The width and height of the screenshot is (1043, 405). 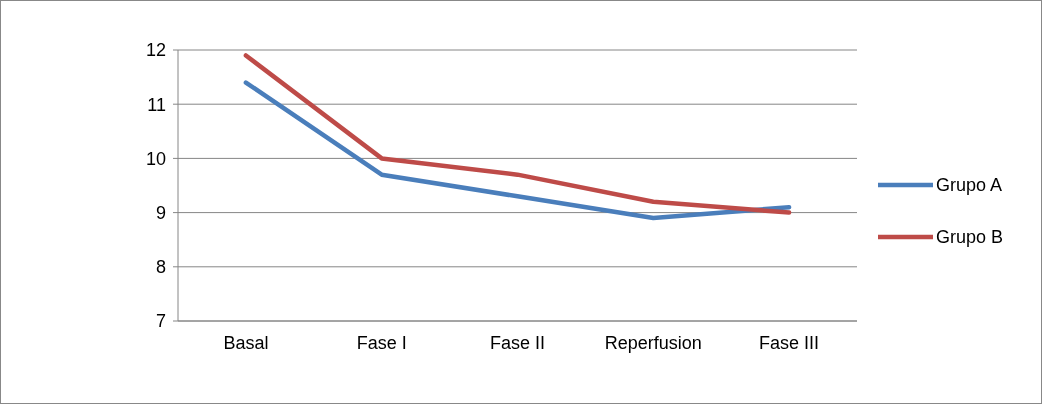 I want to click on x-tick-label: Reperfusion, so click(x=653, y=343).